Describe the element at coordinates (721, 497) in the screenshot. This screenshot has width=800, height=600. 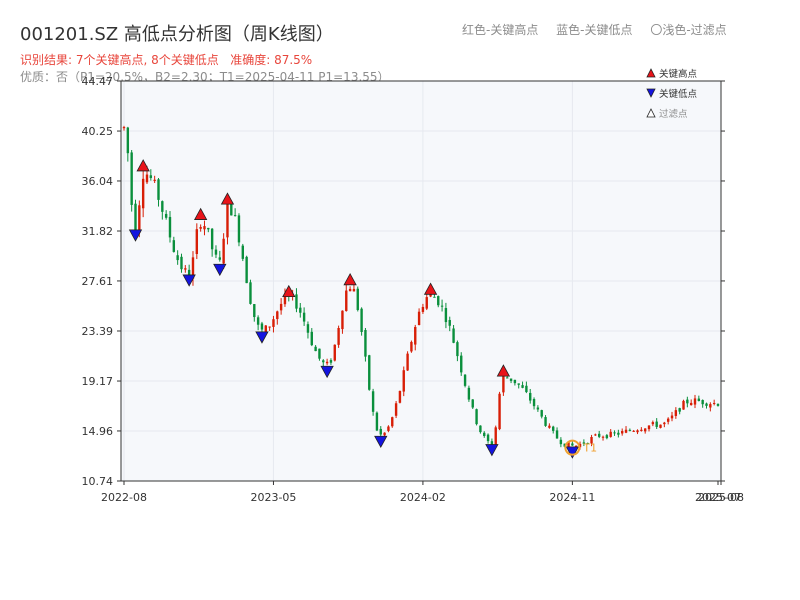
I see `x-tick-label: 2025-08` at that location.